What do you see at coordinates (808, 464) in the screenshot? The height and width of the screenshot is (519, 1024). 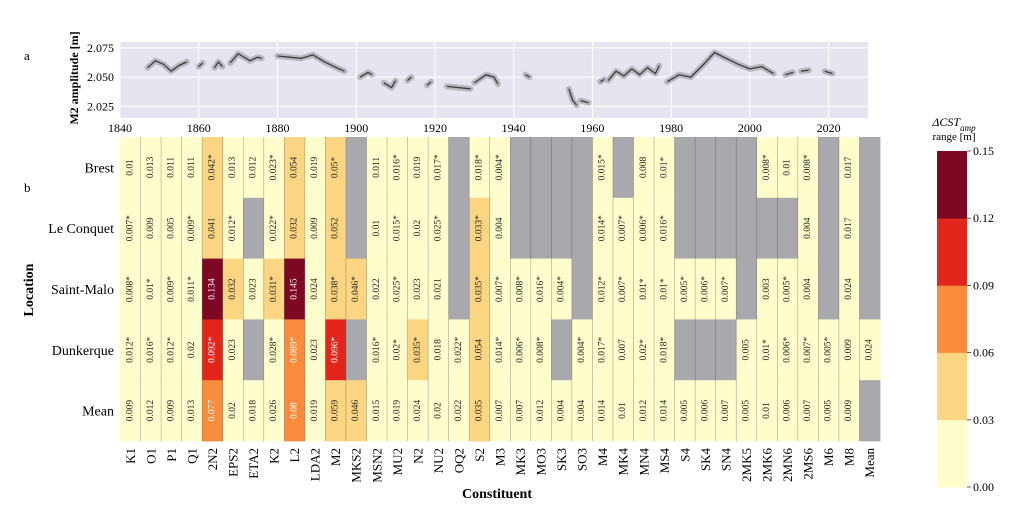 I see `heatmap-column-label: 2MS6` at bounding box center [808, 464].